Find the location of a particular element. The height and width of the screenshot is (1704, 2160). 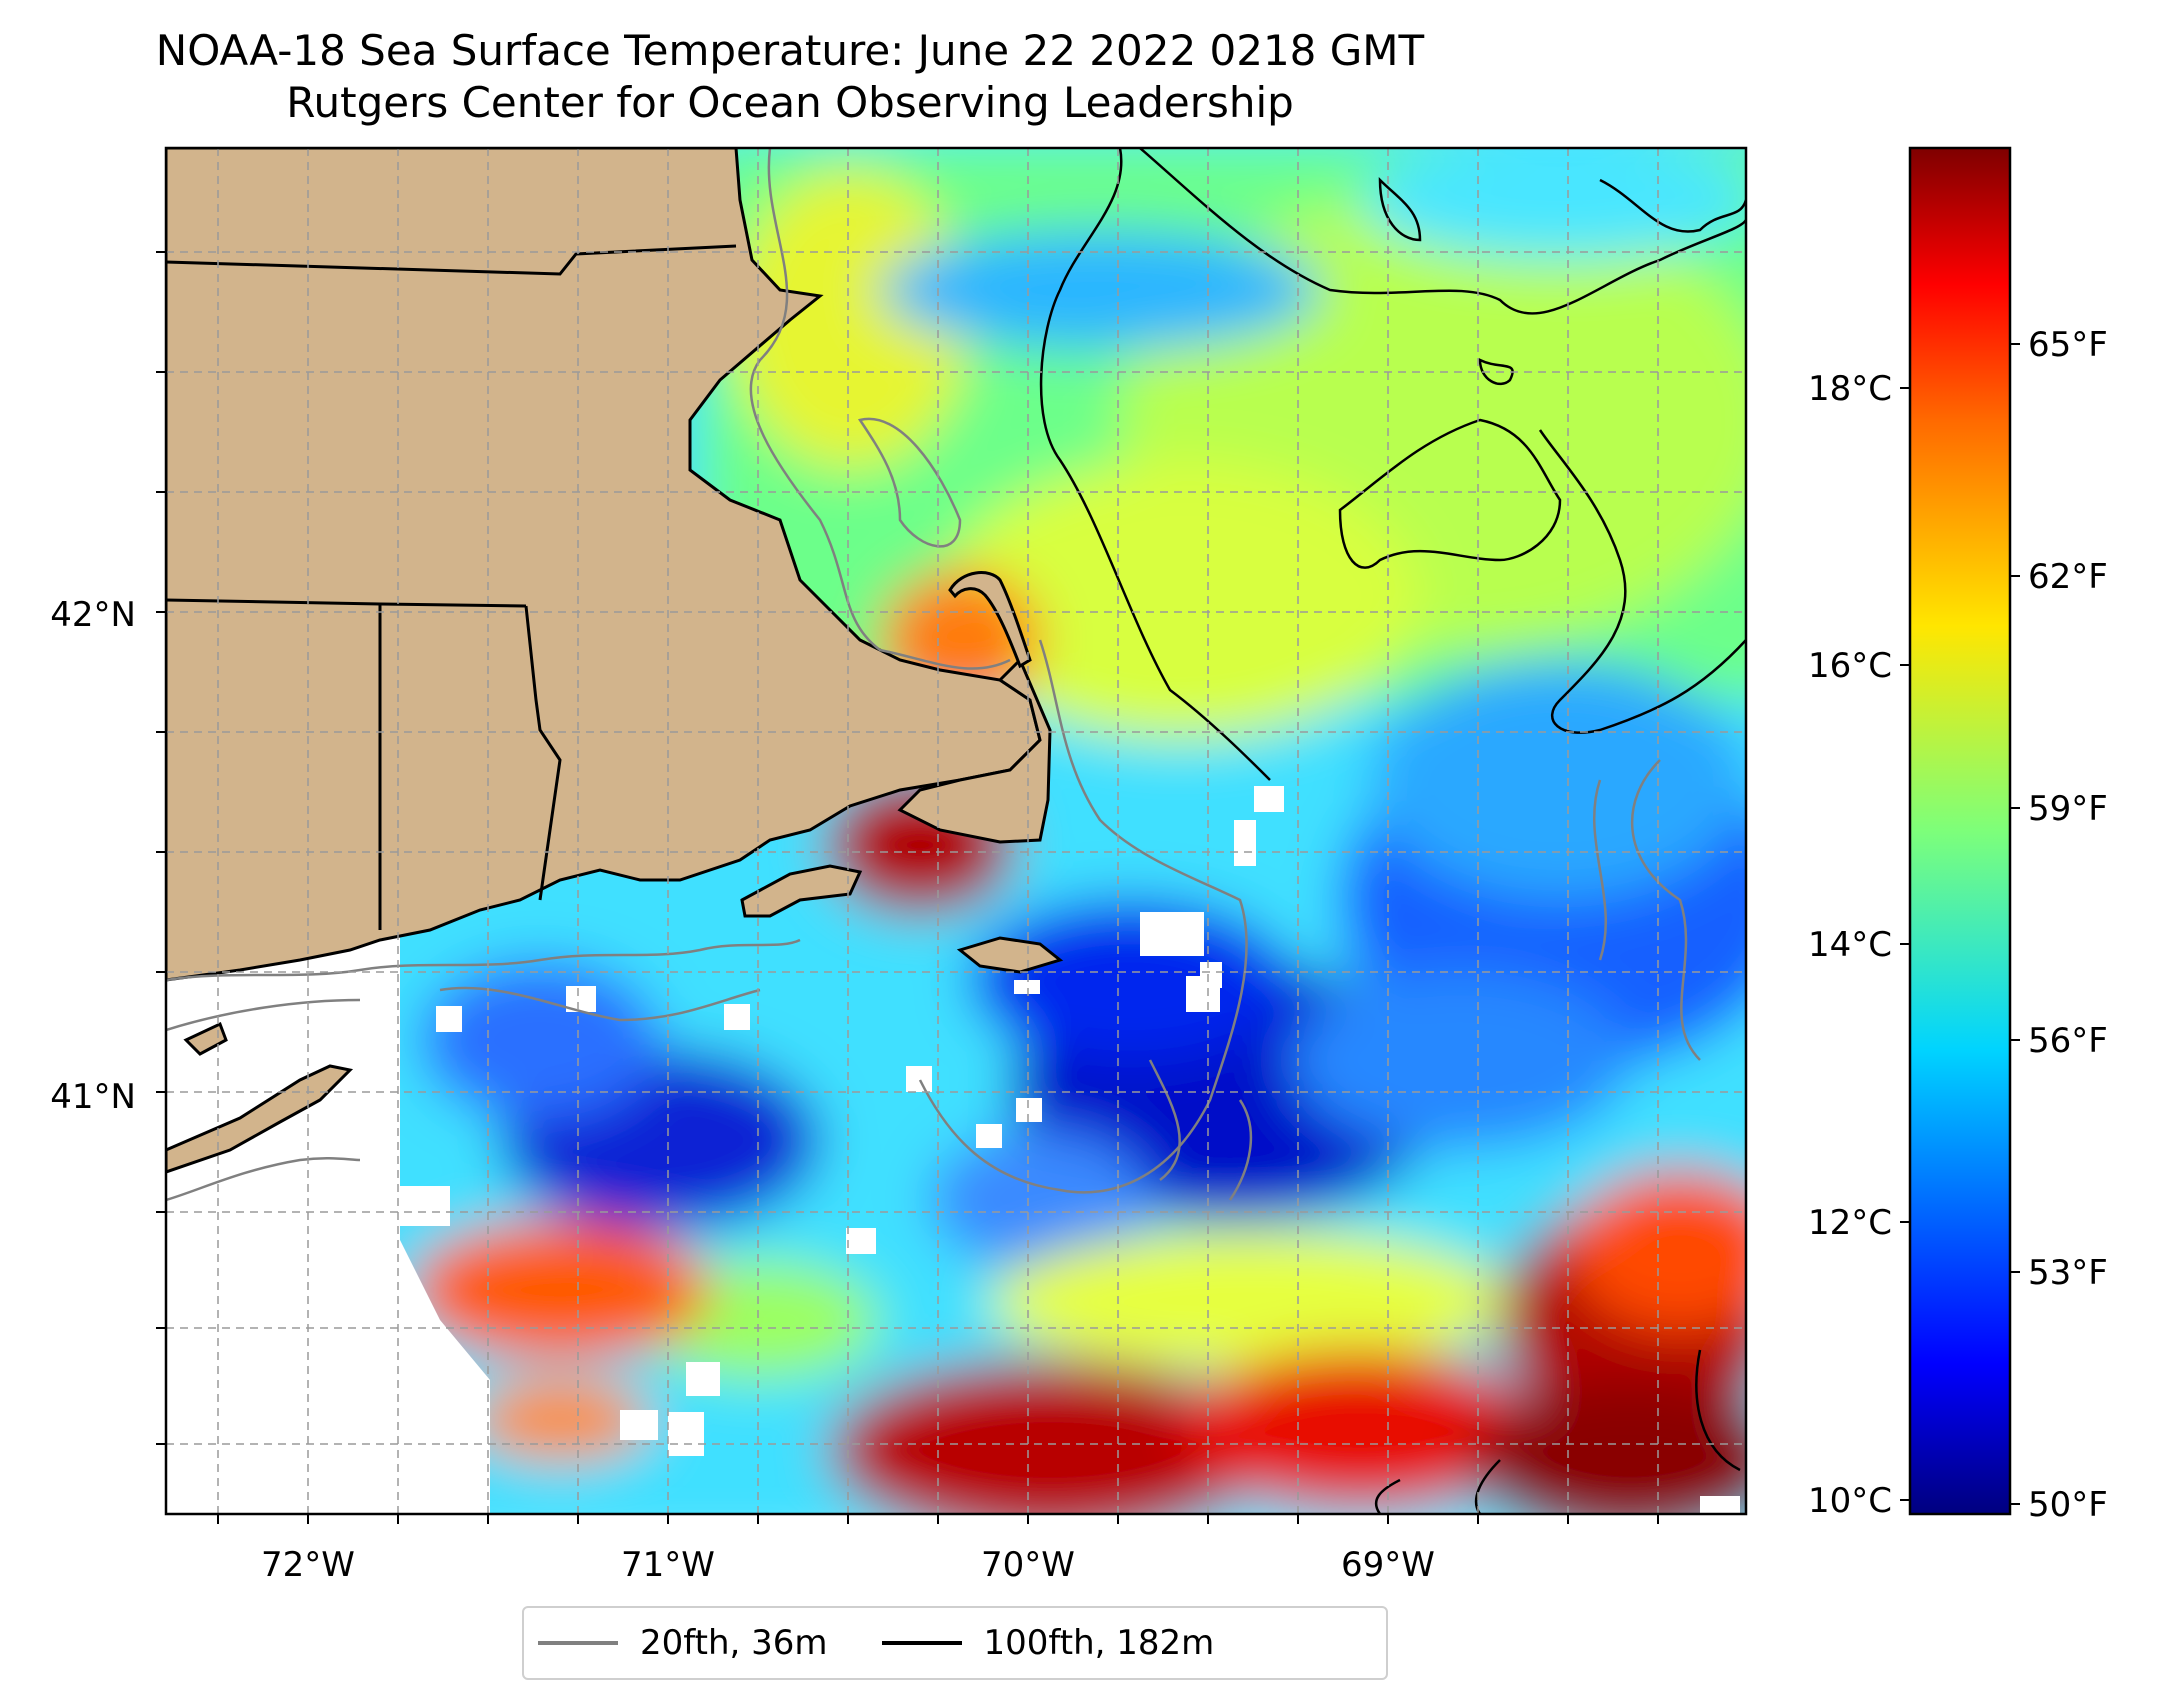

lon-label-72w: 72°W is located at coordinates (308, 1565).